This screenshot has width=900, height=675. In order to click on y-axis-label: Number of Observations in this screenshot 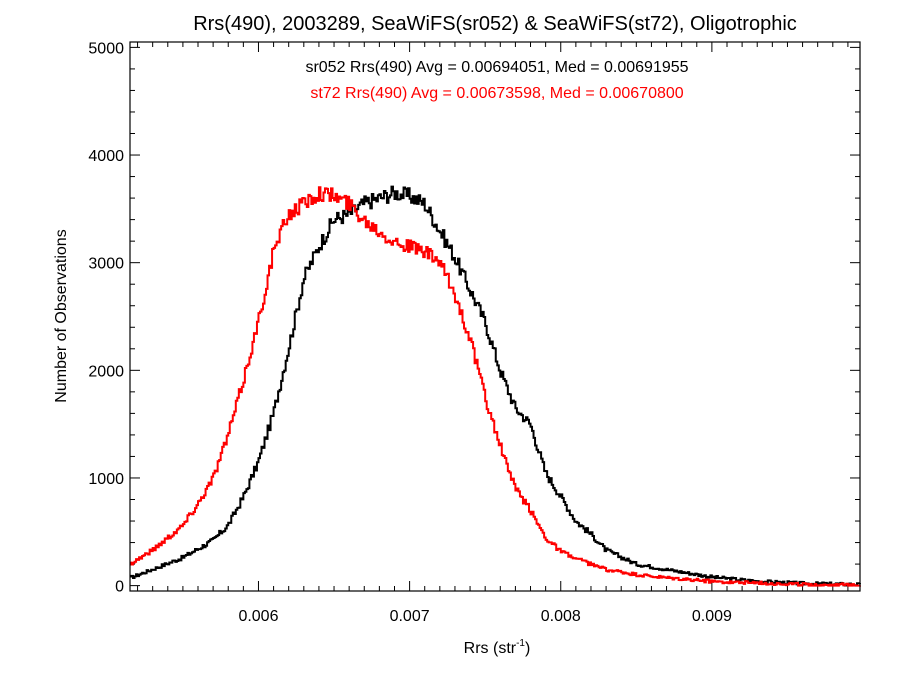, I will do `click(61, 315)`.